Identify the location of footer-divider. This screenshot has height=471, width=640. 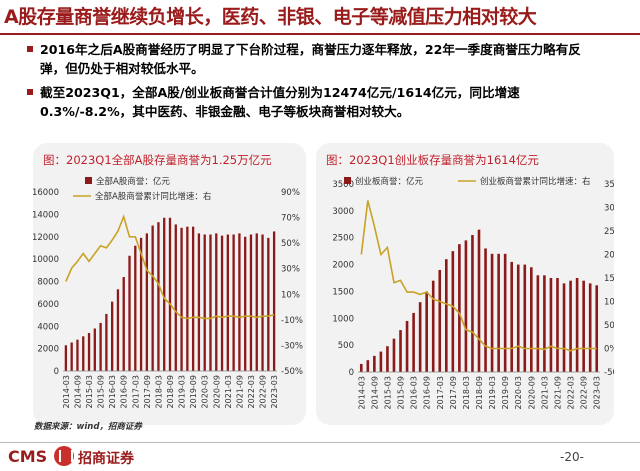
(320, 442).